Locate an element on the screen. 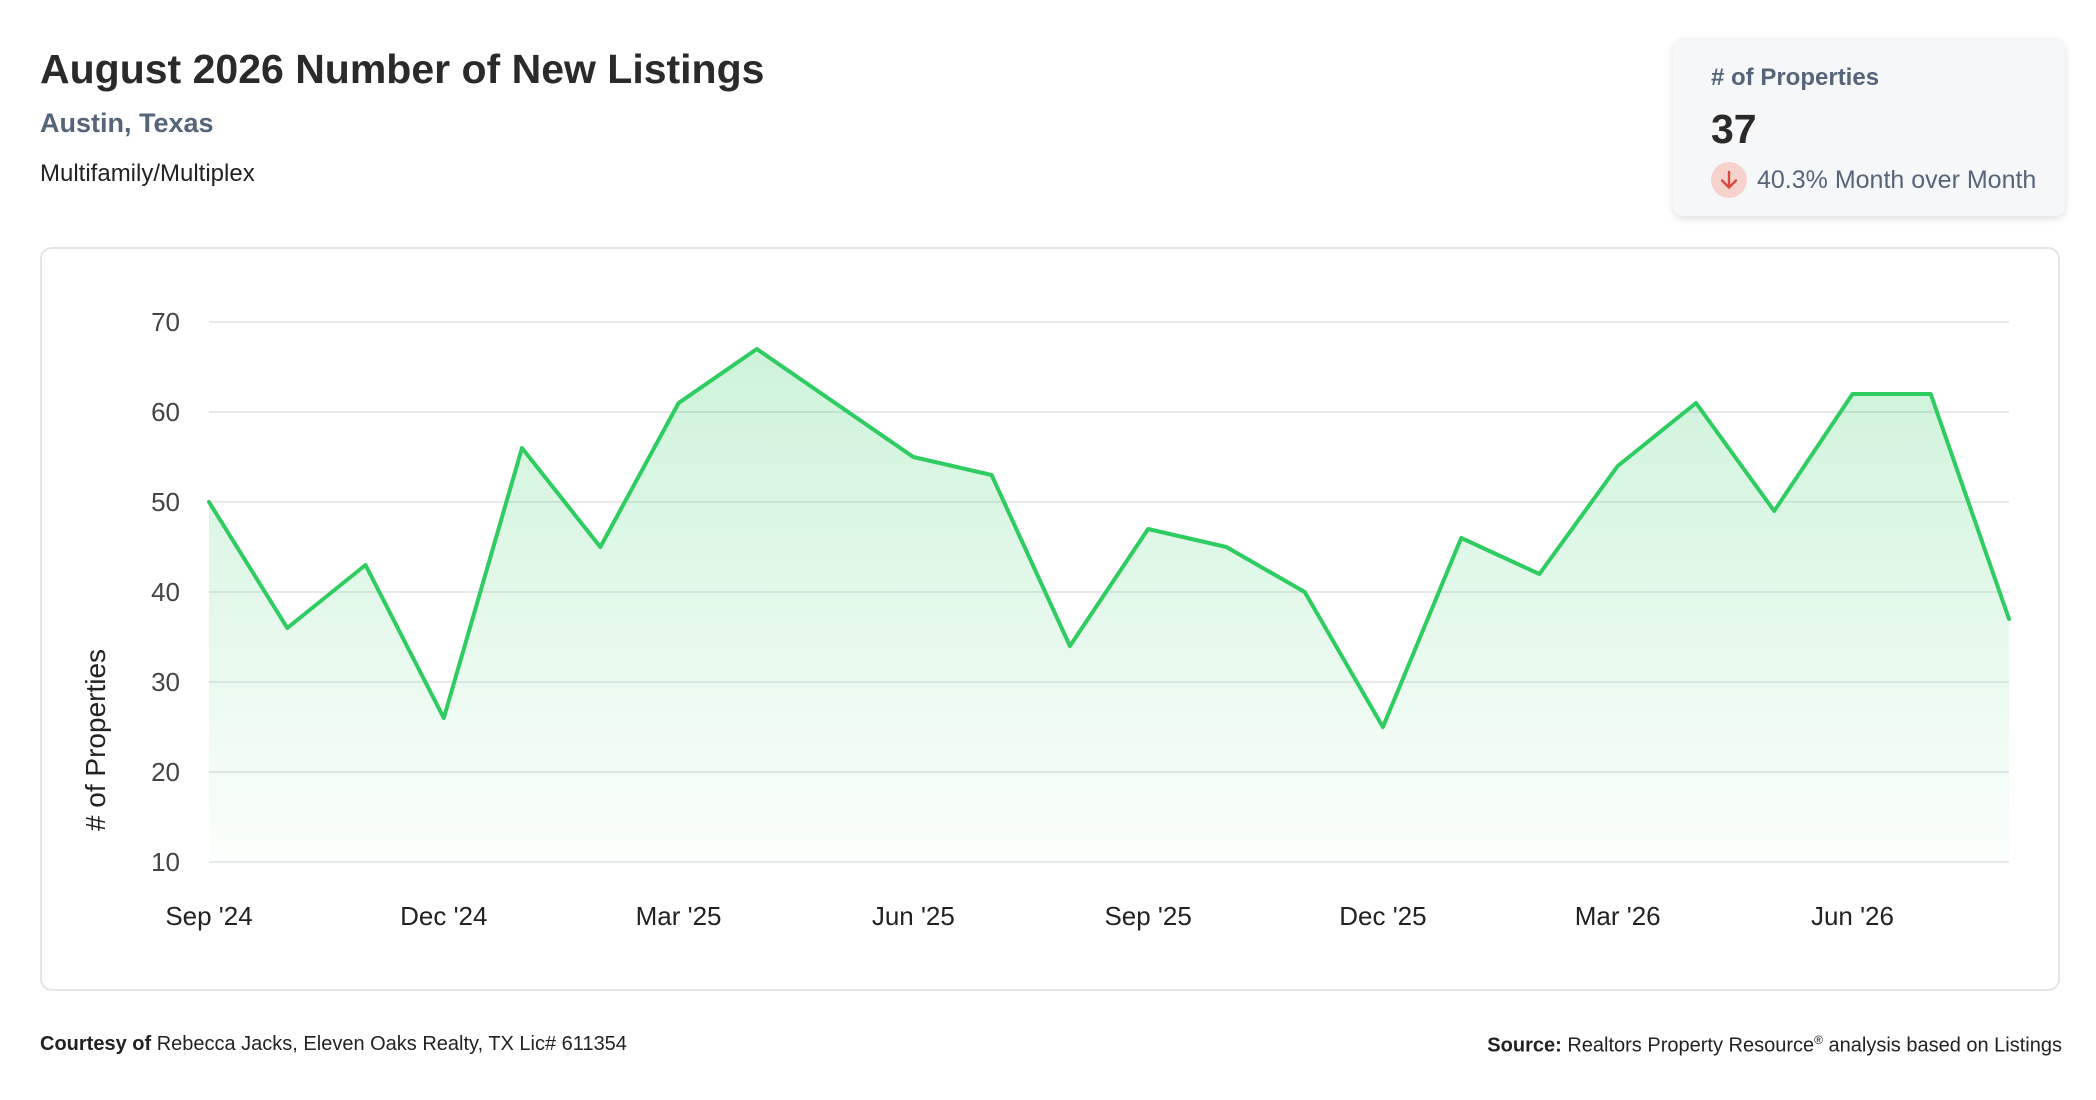 This screenshot has width=2096, height=1100. data-point-Jun '25 is located at coordinates (913, 457).